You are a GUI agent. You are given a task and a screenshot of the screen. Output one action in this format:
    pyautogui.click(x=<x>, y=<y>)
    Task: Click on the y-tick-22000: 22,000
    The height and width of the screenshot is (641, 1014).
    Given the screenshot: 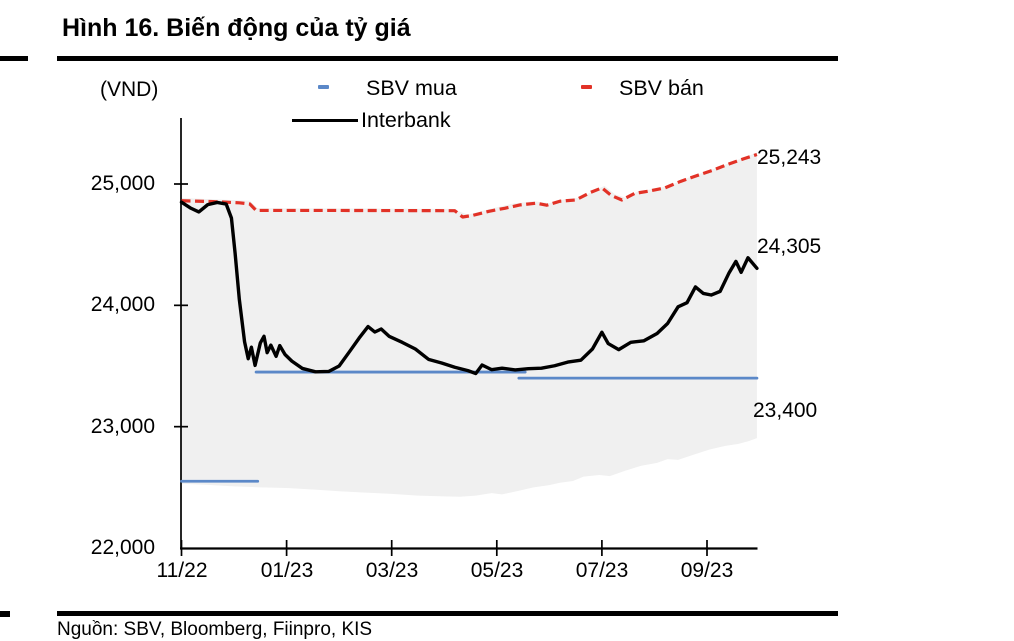 What is the action you would take?
    pyautogui.click(x=122, y=547)
    